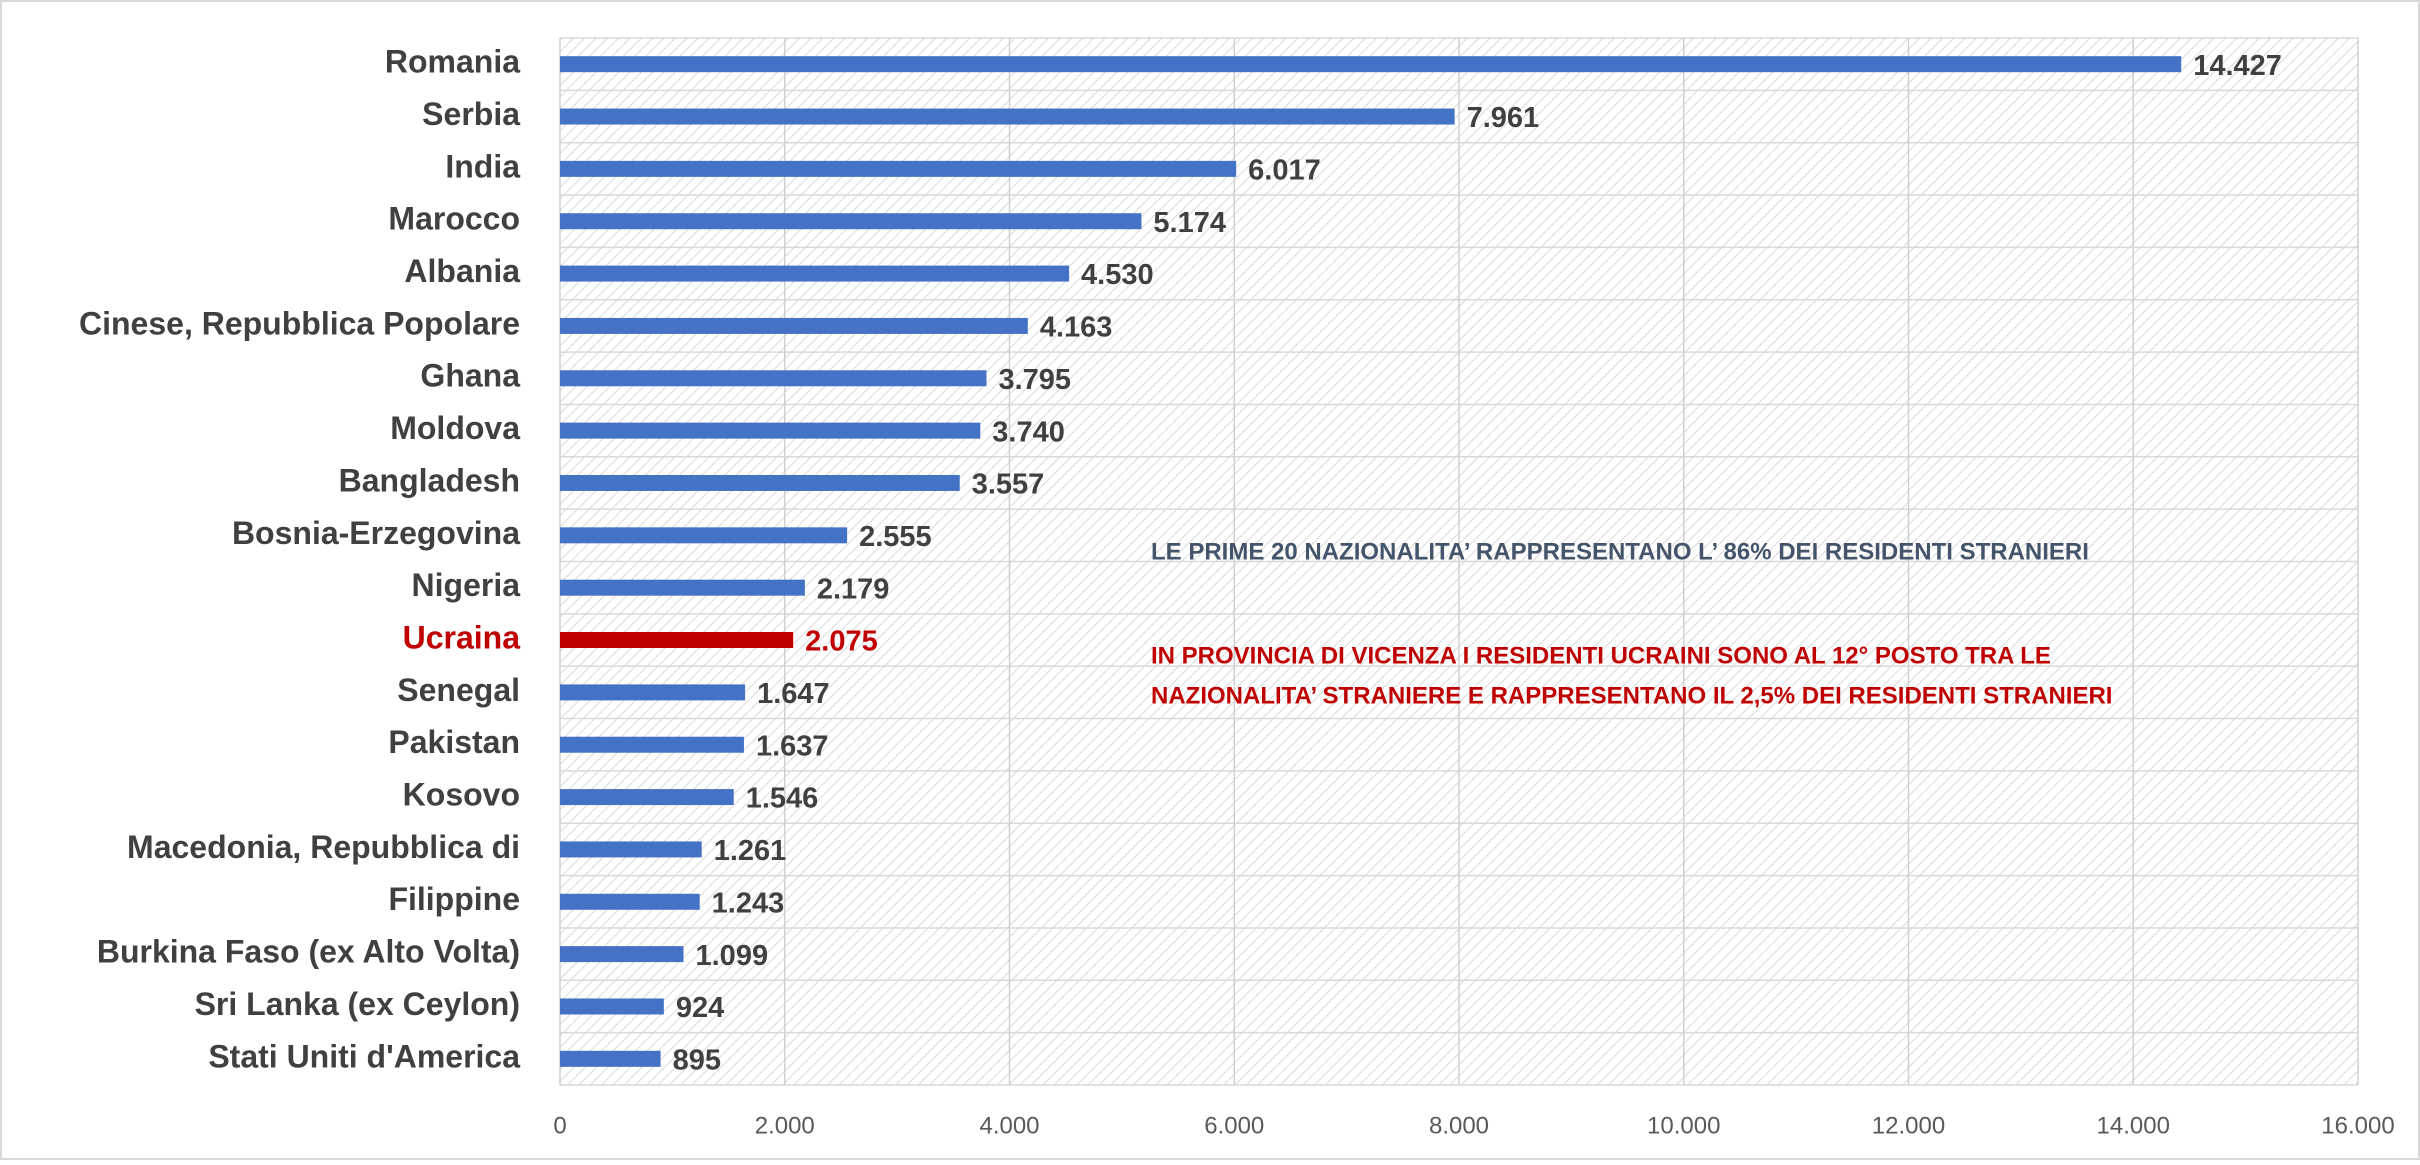 Image resolution: width=2420 pixels, height=1165 pixels. I want to click on data-label: 4.163, so click(1076, 328).